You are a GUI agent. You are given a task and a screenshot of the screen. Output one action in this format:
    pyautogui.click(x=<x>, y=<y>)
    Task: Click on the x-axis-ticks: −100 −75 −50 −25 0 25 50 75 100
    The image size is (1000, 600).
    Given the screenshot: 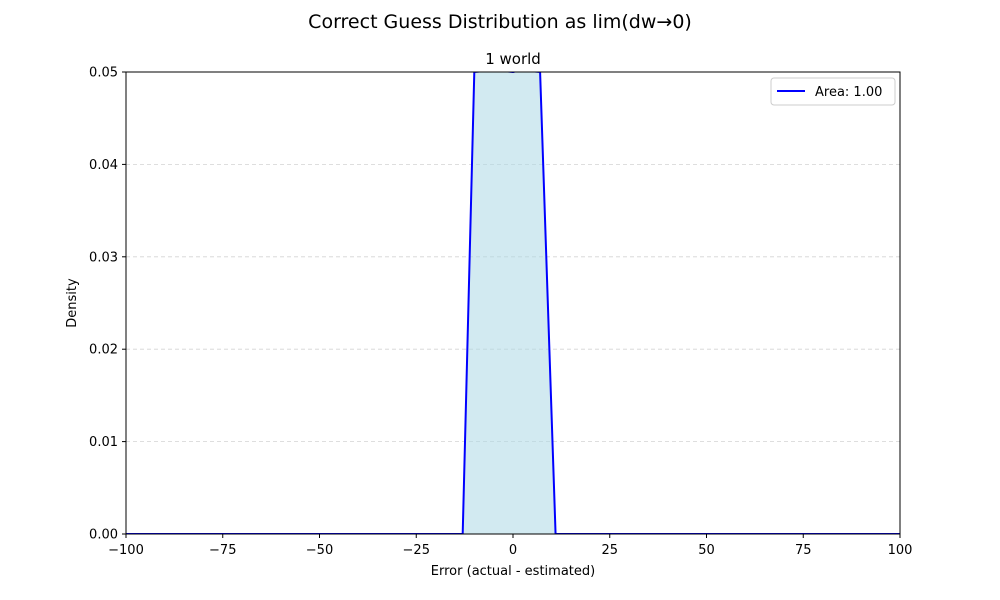 What is the action you would take?
    pyautogui.click(x=510, y=546)
    